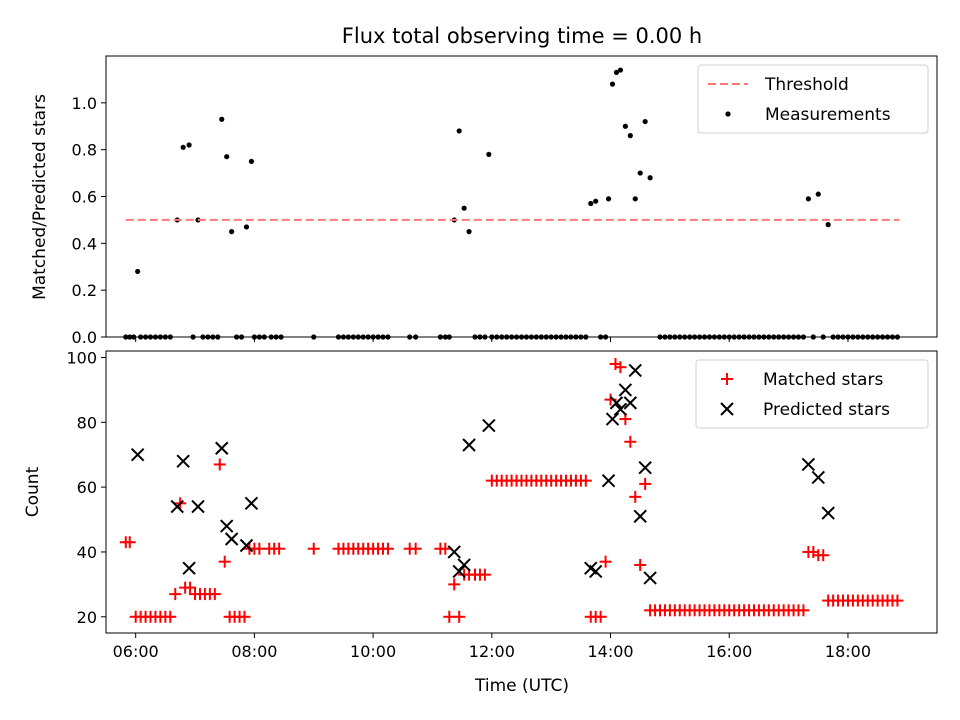 Image resolution: width=960 pixels, height=720 pixels. I want to click on bottom-y-tick-label: 20, so click(87, 617).